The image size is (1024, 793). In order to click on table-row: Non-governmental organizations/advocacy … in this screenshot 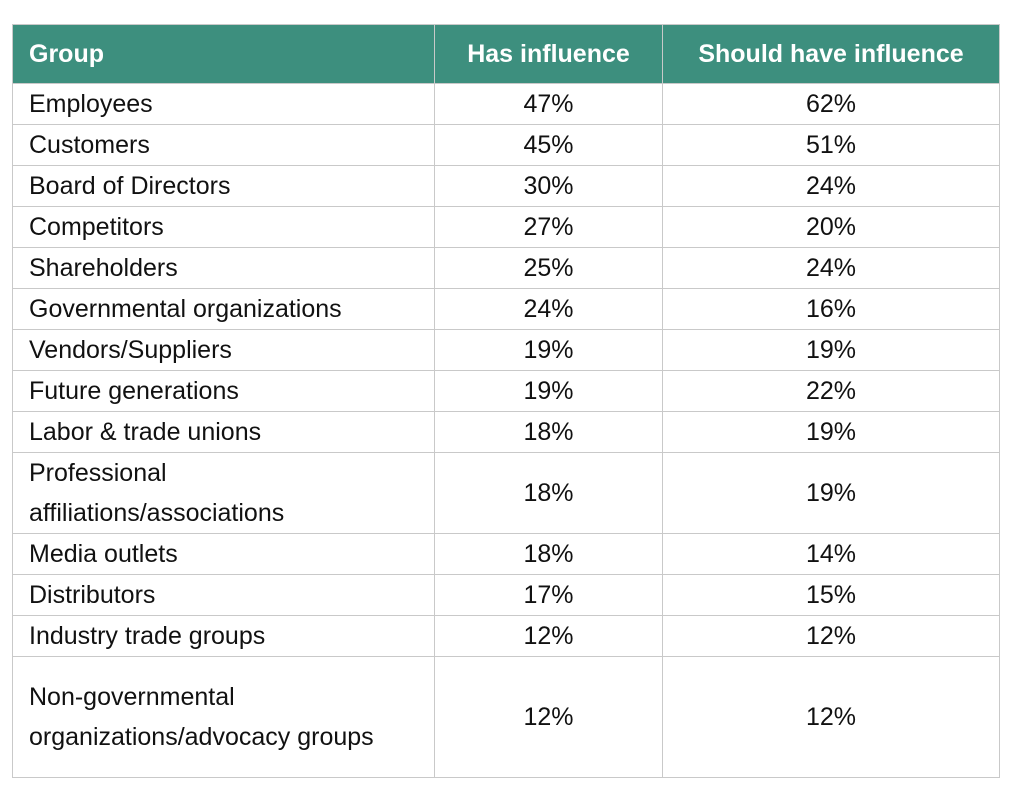, I will do `click(506, 717)`.